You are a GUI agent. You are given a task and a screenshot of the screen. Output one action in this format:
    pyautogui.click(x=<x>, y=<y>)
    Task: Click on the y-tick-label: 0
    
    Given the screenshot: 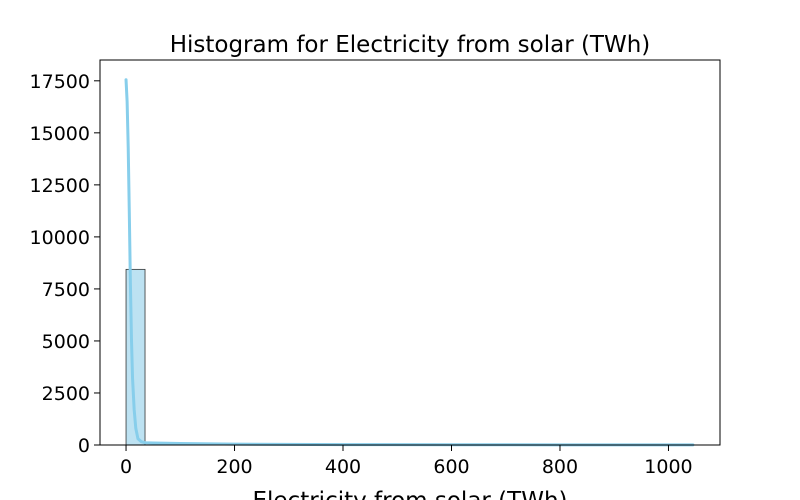 What is the action you would take?
    pyautogui.click(x=84, y=446)
    